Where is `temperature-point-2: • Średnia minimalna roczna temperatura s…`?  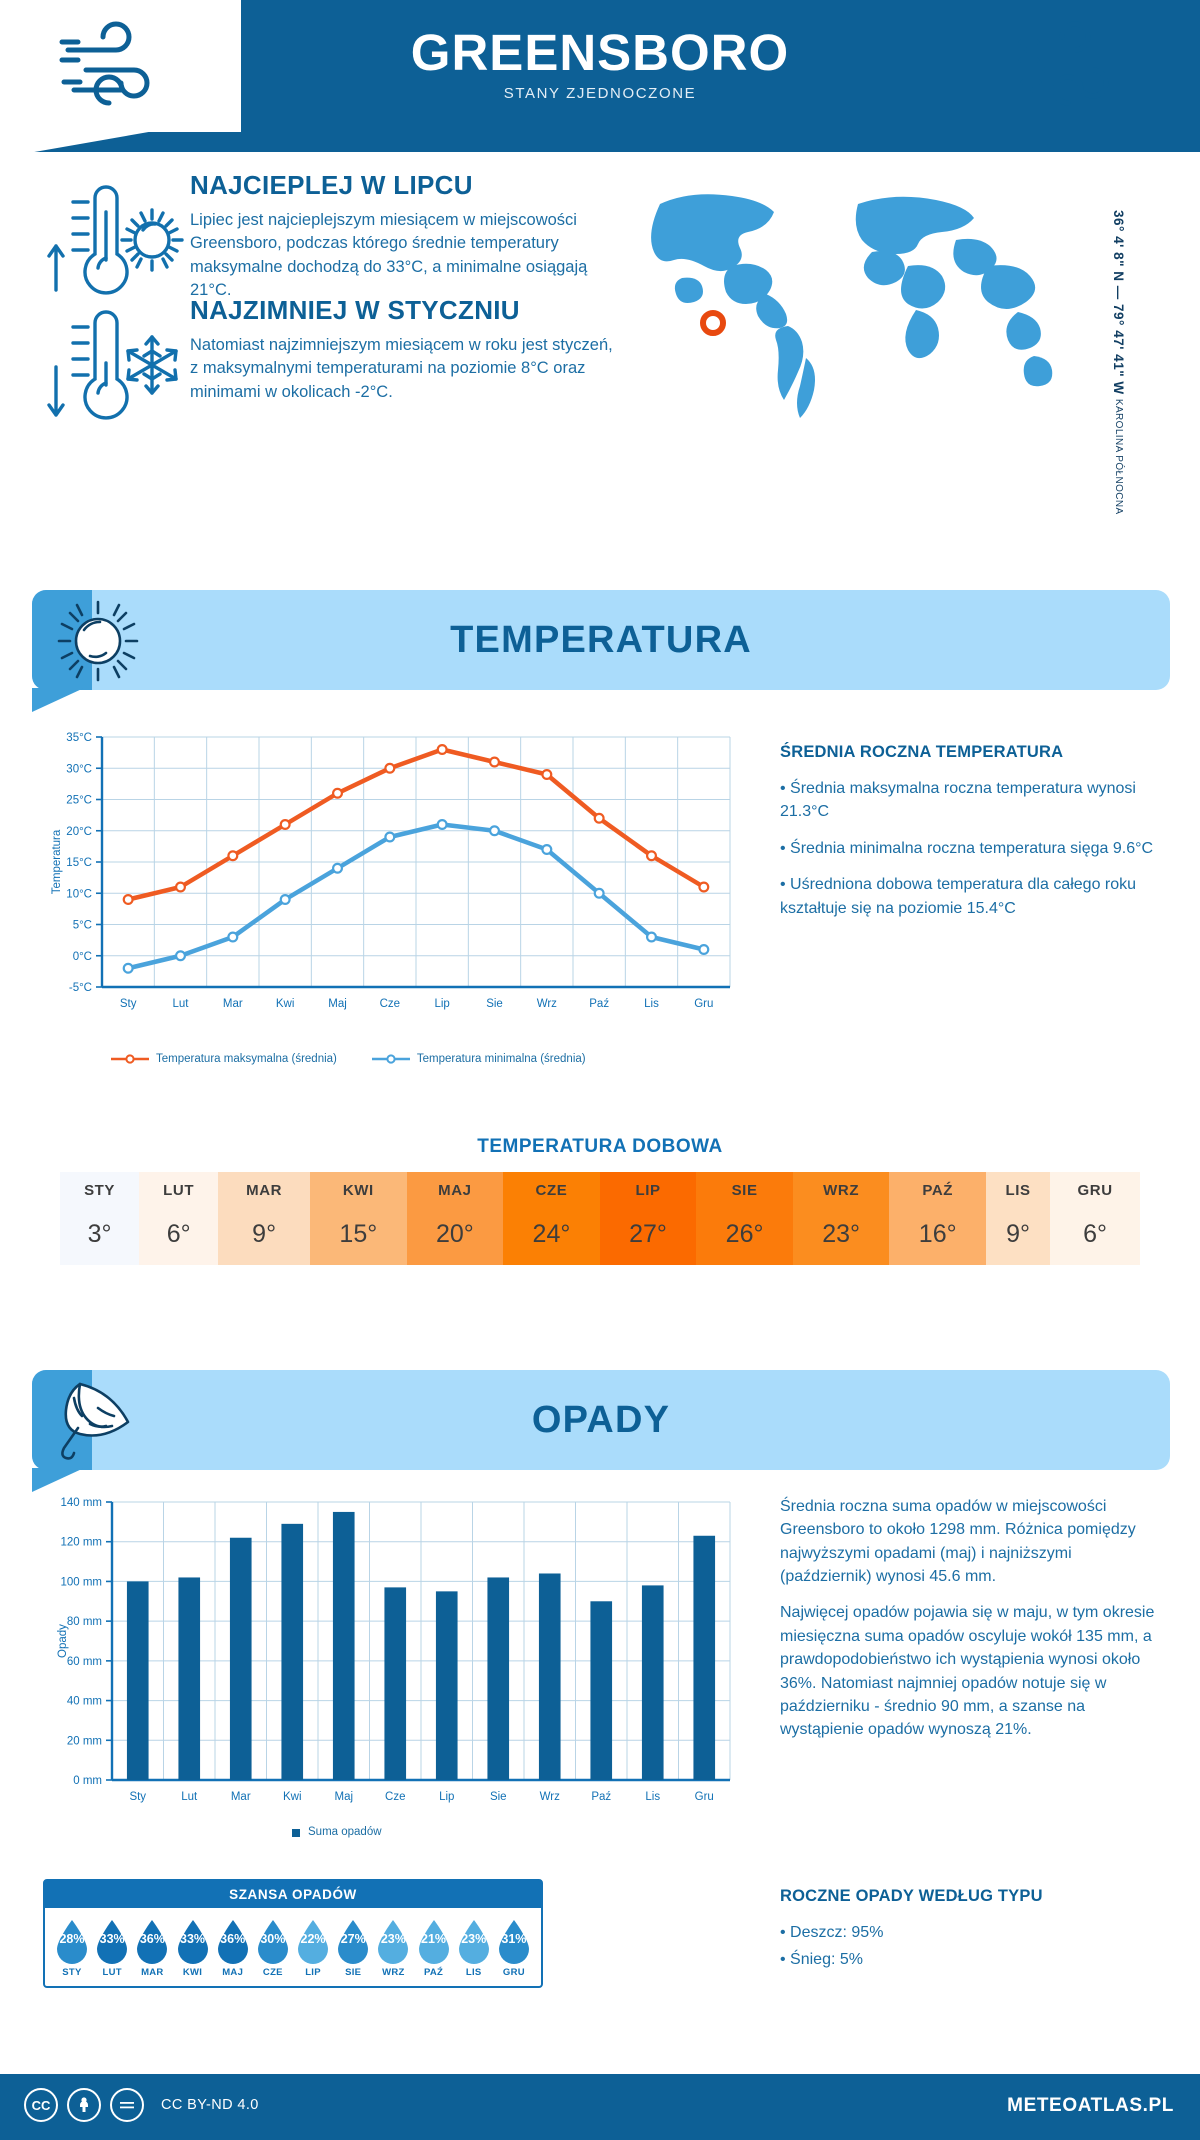 temperature-point-2: • Średnia minimalna roczna temperatura s… is located at coordinates (967, 848).